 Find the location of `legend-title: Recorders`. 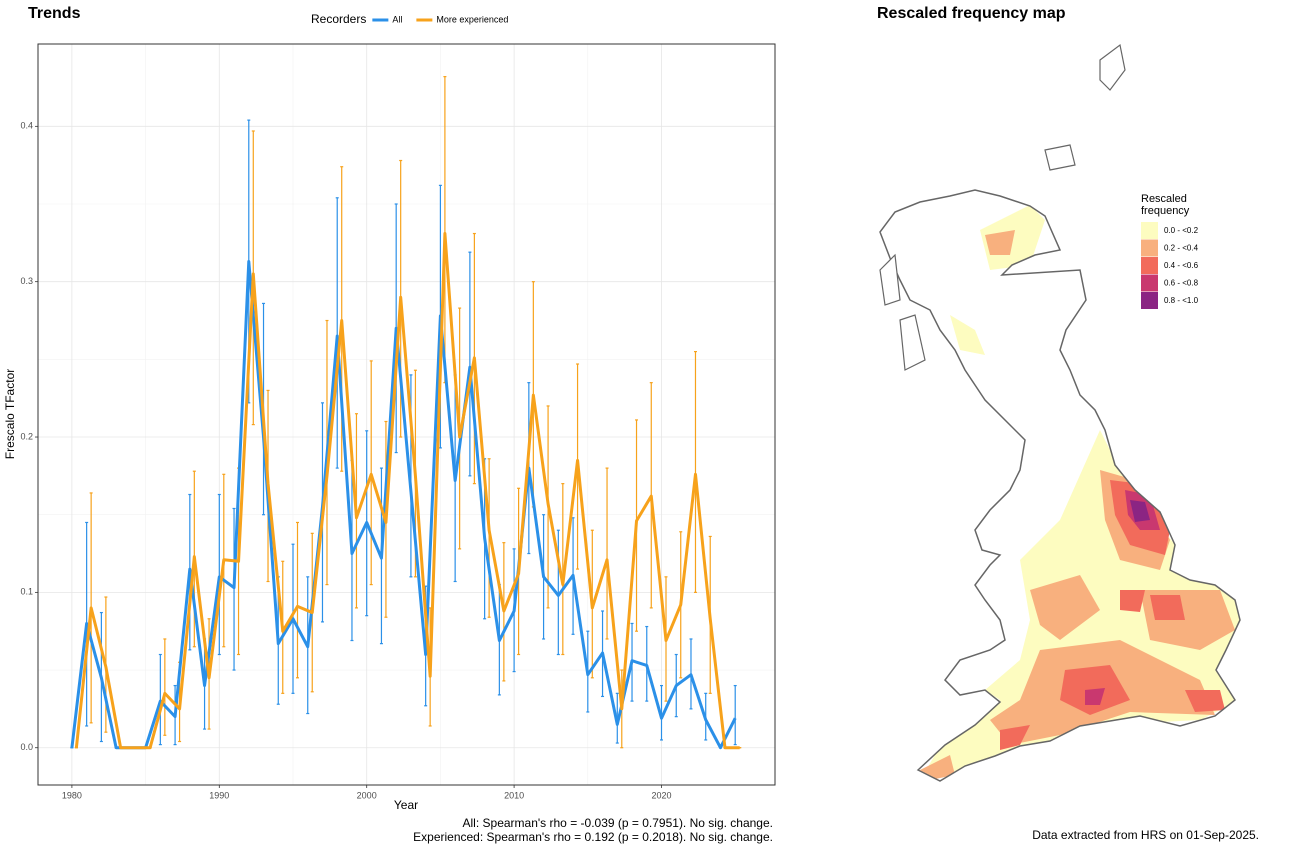

legend-title: Recorders is located at coordinates (338, 19).